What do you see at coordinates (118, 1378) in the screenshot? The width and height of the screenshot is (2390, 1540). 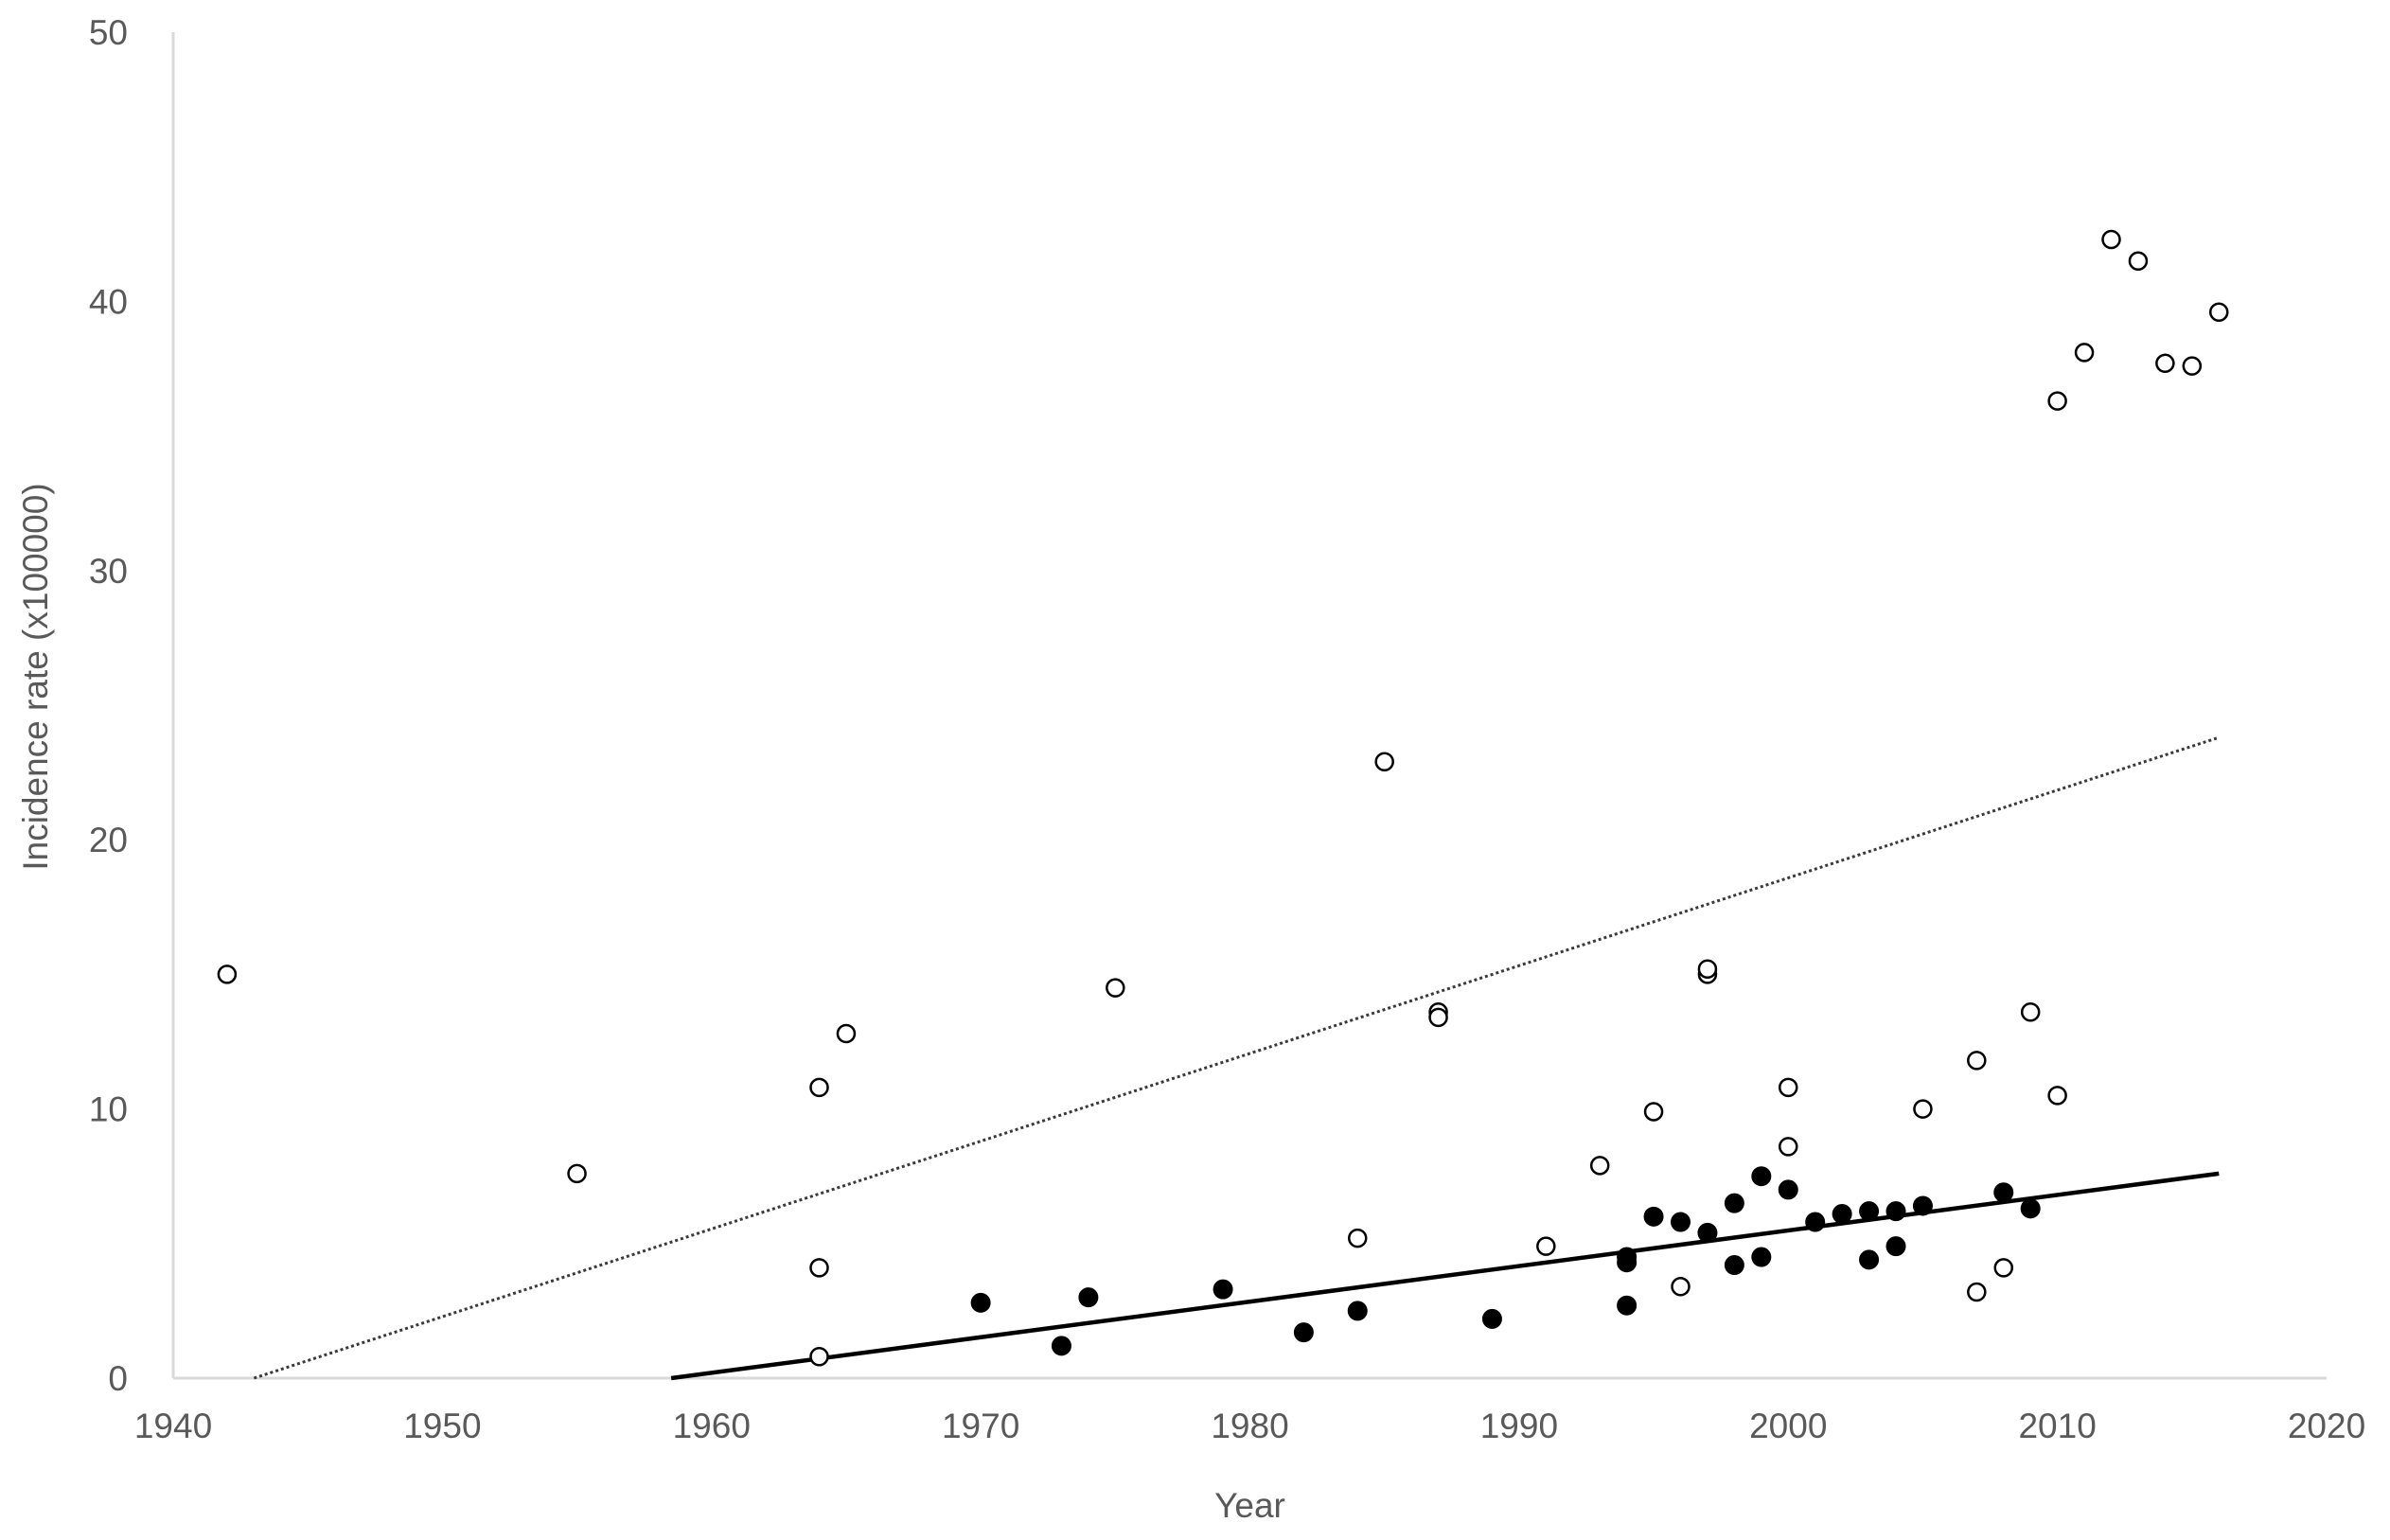 I see `y-tick-label: 0` at bounding box center [118, 1378].